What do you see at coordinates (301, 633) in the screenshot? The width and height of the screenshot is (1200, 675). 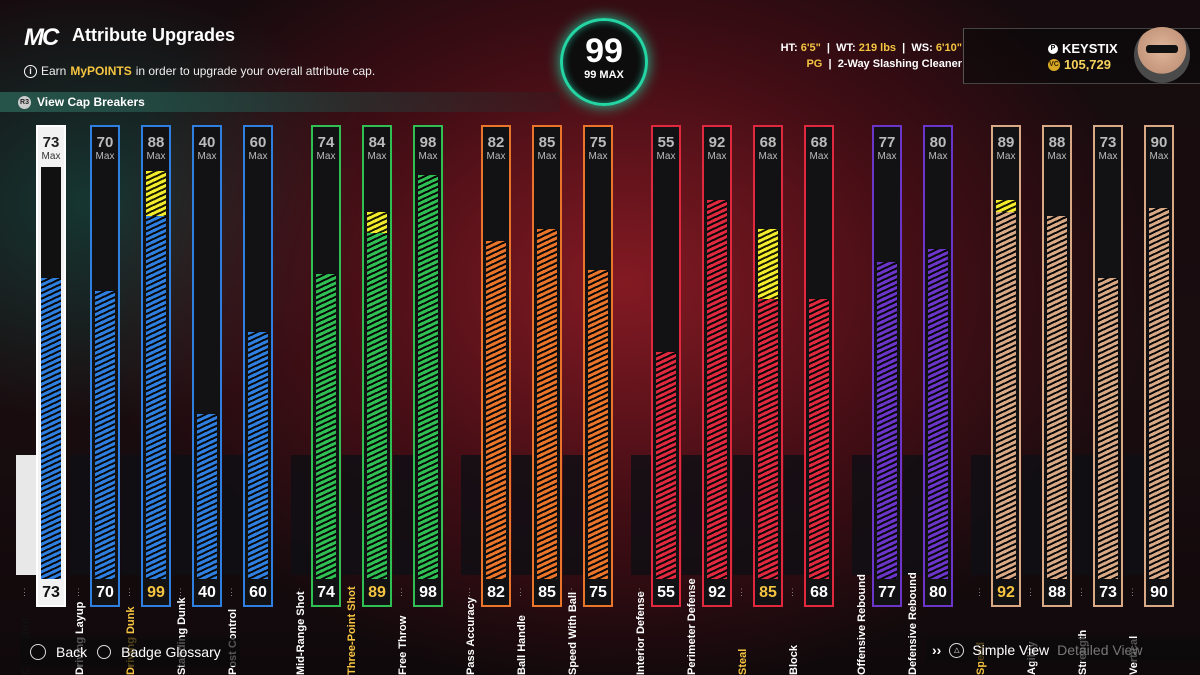 I see `attribute-label-text: Mid-Range Shot` at bounding box center [301, 633].